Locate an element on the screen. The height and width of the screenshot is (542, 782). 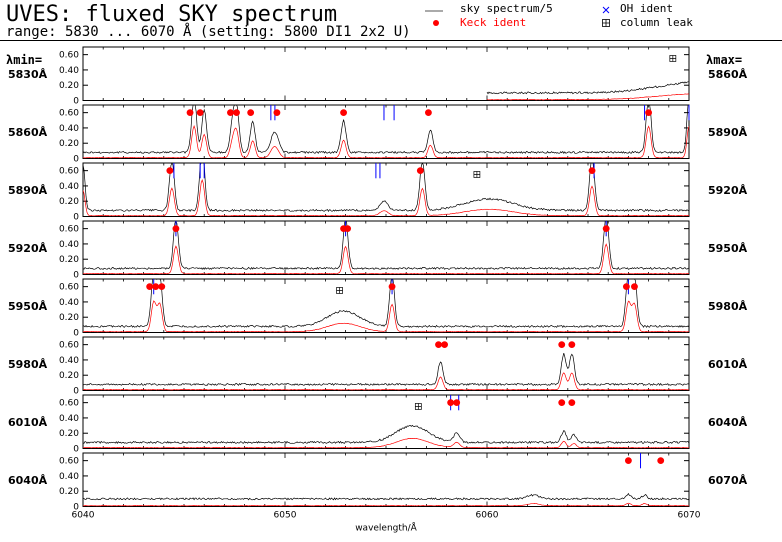
panel-max-label: 5890Å is located at coordinates (728, 132).